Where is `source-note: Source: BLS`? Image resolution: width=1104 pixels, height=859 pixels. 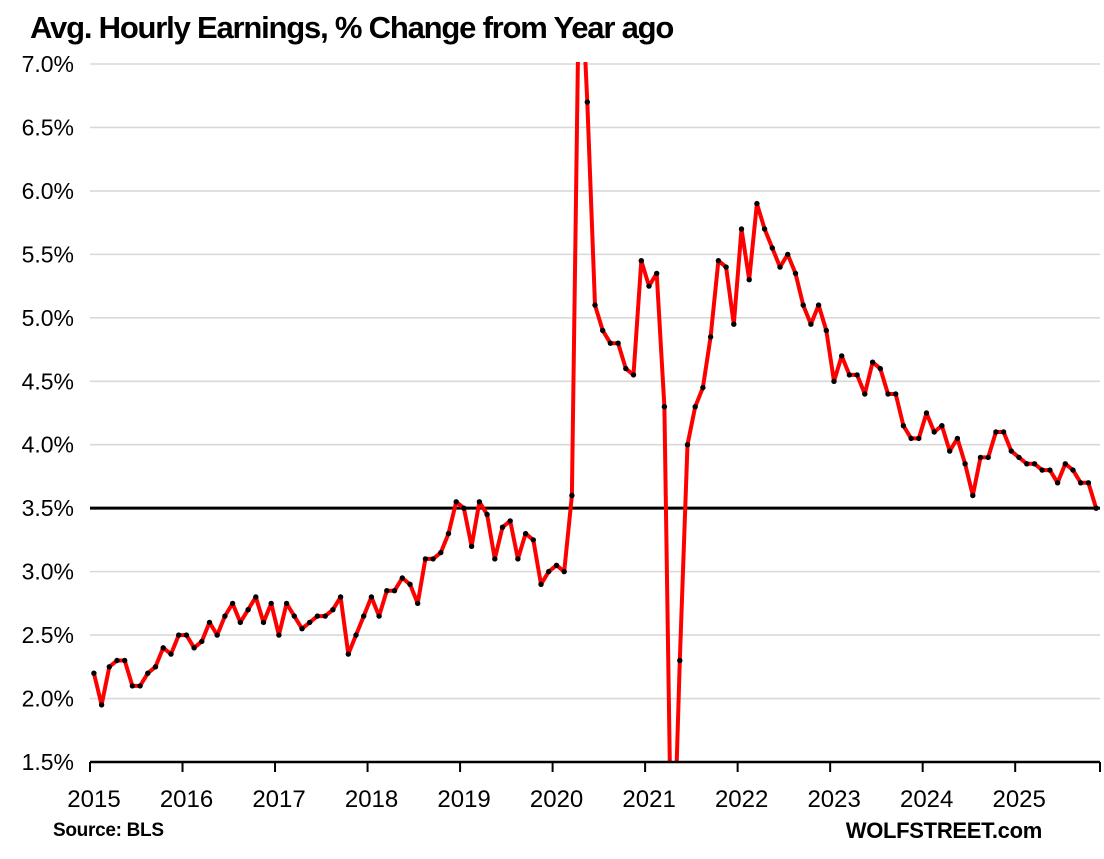
source-note: Source: BLS is located at coordinates (108, 830).